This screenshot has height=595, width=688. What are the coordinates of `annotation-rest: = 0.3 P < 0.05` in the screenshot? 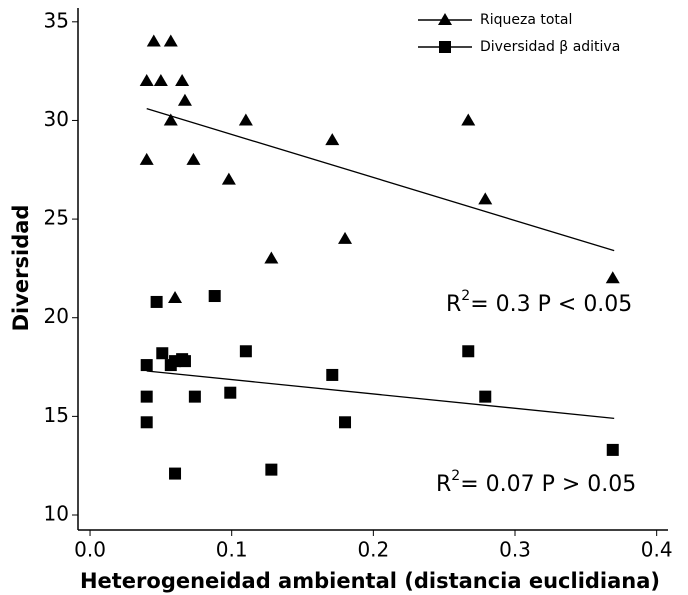 It's located at (551, 304).